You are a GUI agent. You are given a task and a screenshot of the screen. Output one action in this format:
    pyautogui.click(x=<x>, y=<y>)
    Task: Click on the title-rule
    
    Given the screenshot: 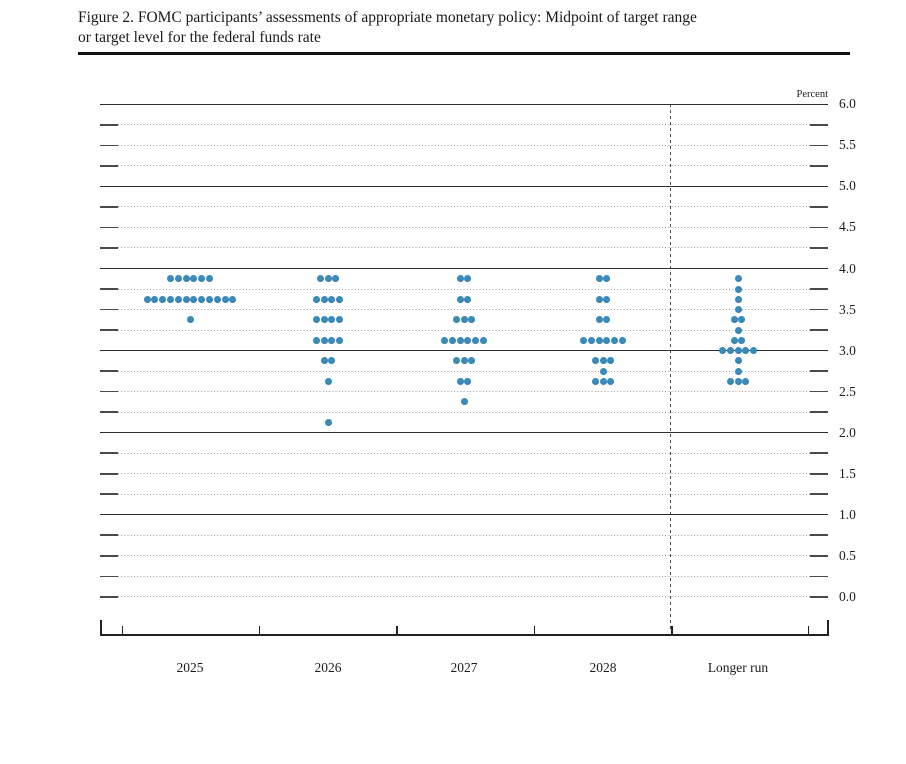 What is the action you would take?
    pyautogui.click(x=464, y=53)
    